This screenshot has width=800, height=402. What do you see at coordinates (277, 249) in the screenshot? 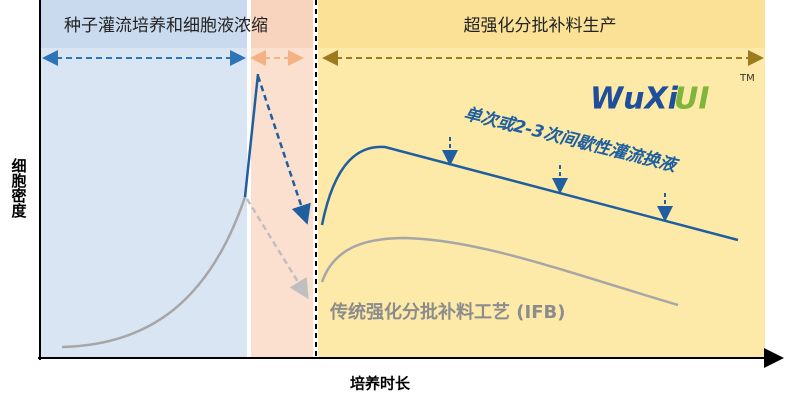
I see `transfer-arrow` at bounding box center [277, 249].